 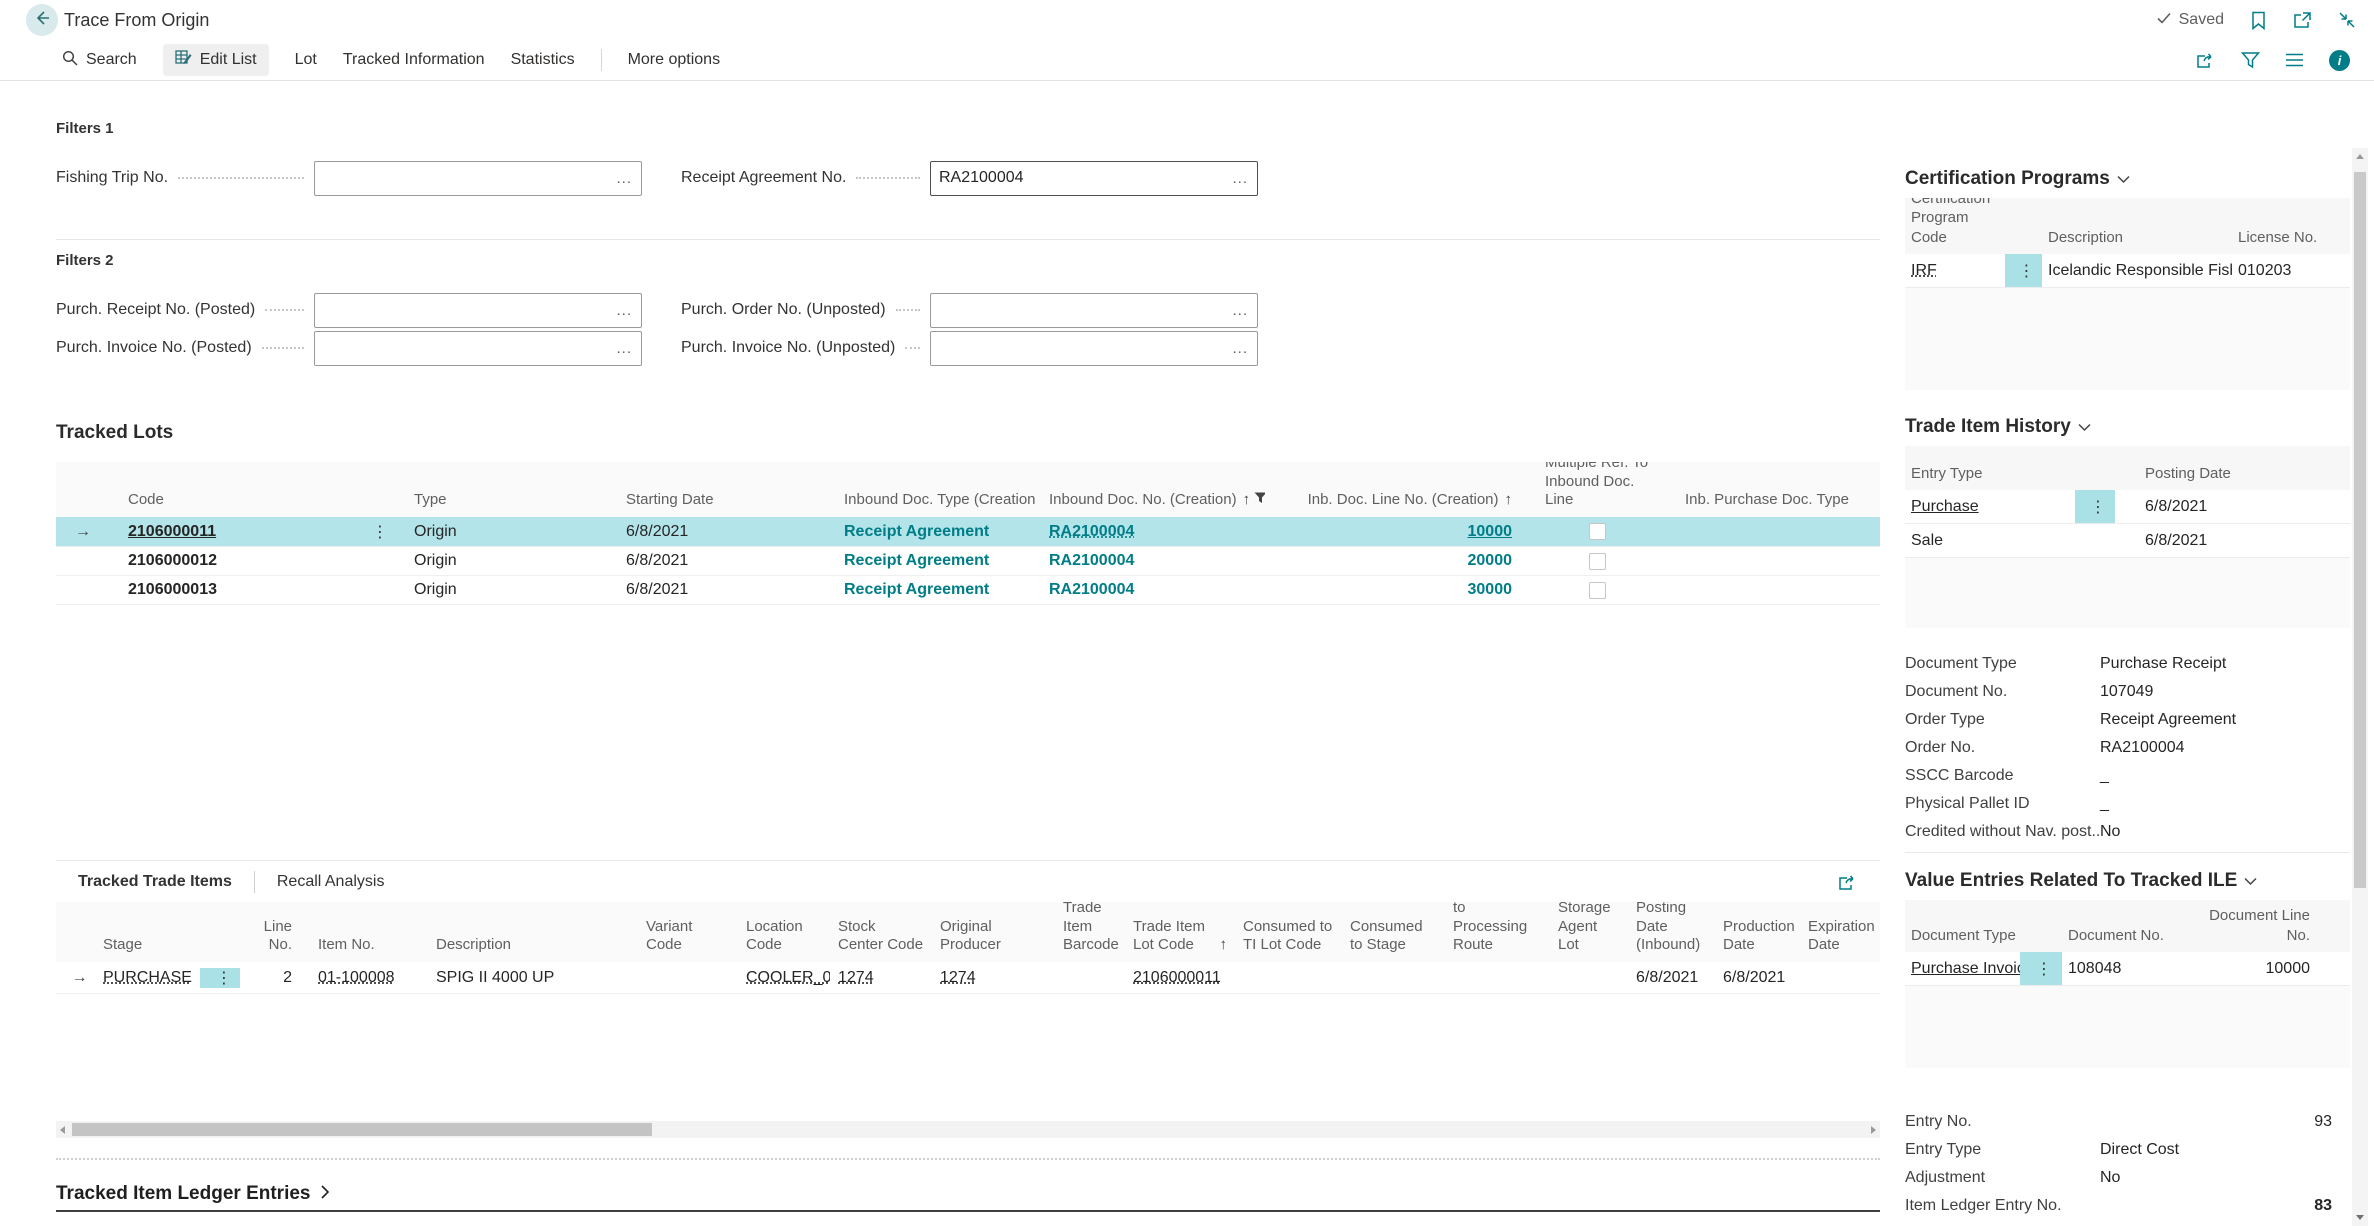 What do you see at coordinates (430, 500) in the screenshot?
I see `column-header-type: Type` at bounding box center [430, 500].